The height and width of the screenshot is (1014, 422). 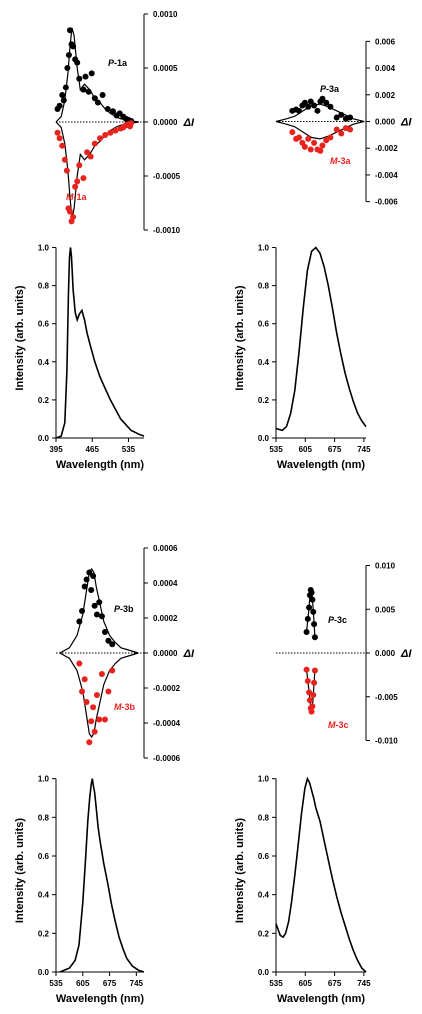 I want to click on cpl-ytick-label: -0.002, so click(x=386, y=148).